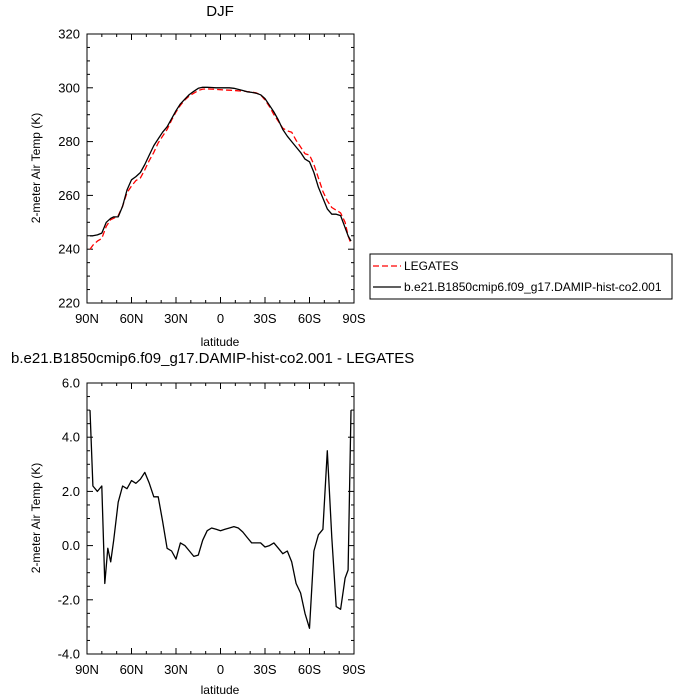 This screenshot has width=700, height=700. What do you see at coordinates (264, 669) in the screenshot?
I see `bottom-x-tick-label: 30S` at bounding box center [264, 669].